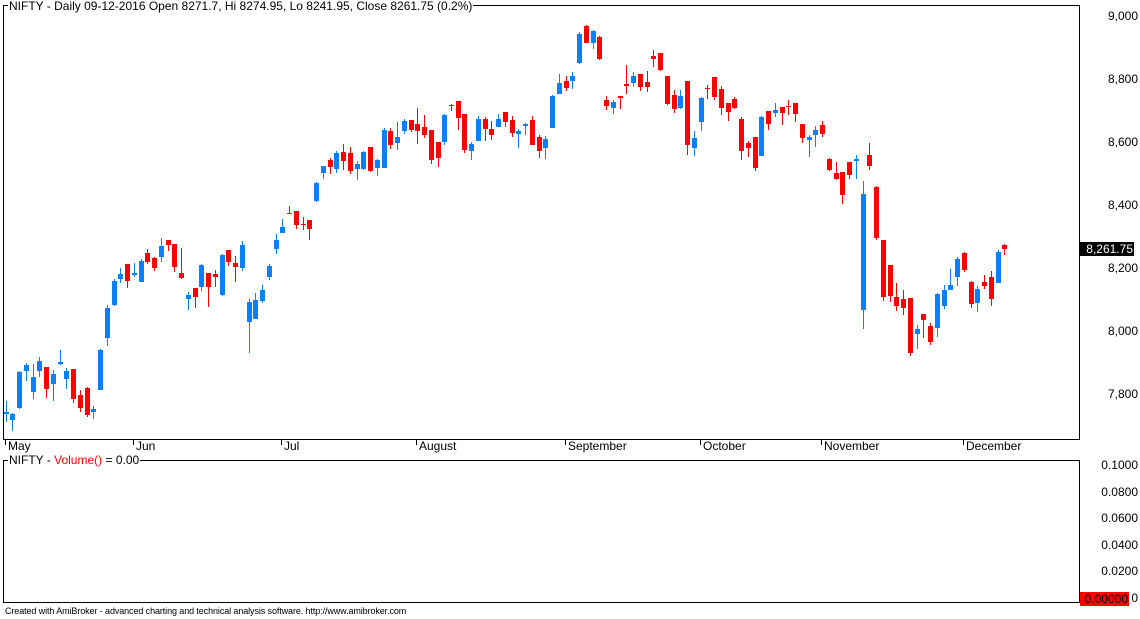 This screenshot has height=619, width=1140. Describe the element at coordinates (1134, 598) in the screenshot. I see `volume-axis-label: 0` at that location.